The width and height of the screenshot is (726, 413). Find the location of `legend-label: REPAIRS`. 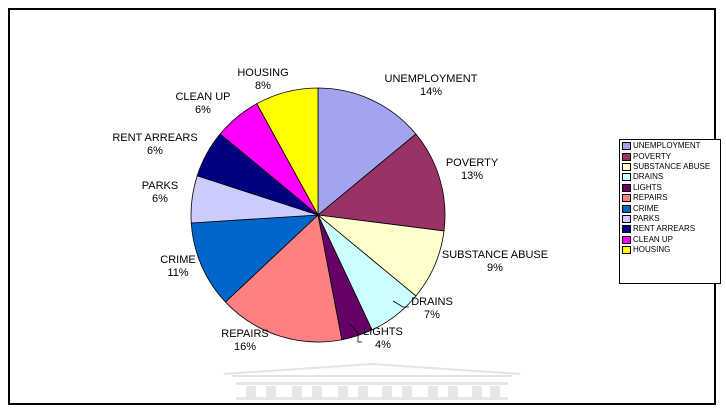

legend-label: REPAIRS is located at coordinates (650, 198).